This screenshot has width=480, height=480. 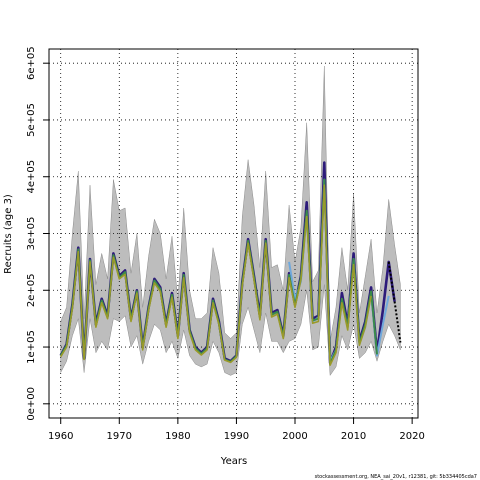 I want to click on x-axis-title: Years, so click(x=233, y=461).